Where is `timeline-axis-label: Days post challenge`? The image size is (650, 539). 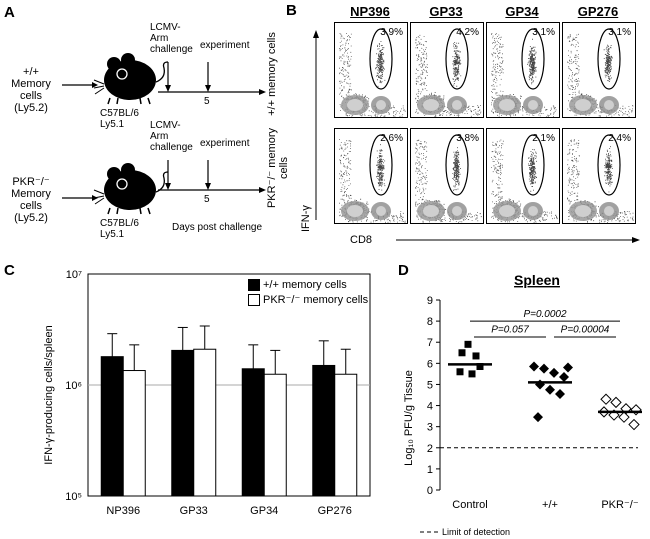
timeline-axis-label: Days post challenge is located at coordinates (217, 227).